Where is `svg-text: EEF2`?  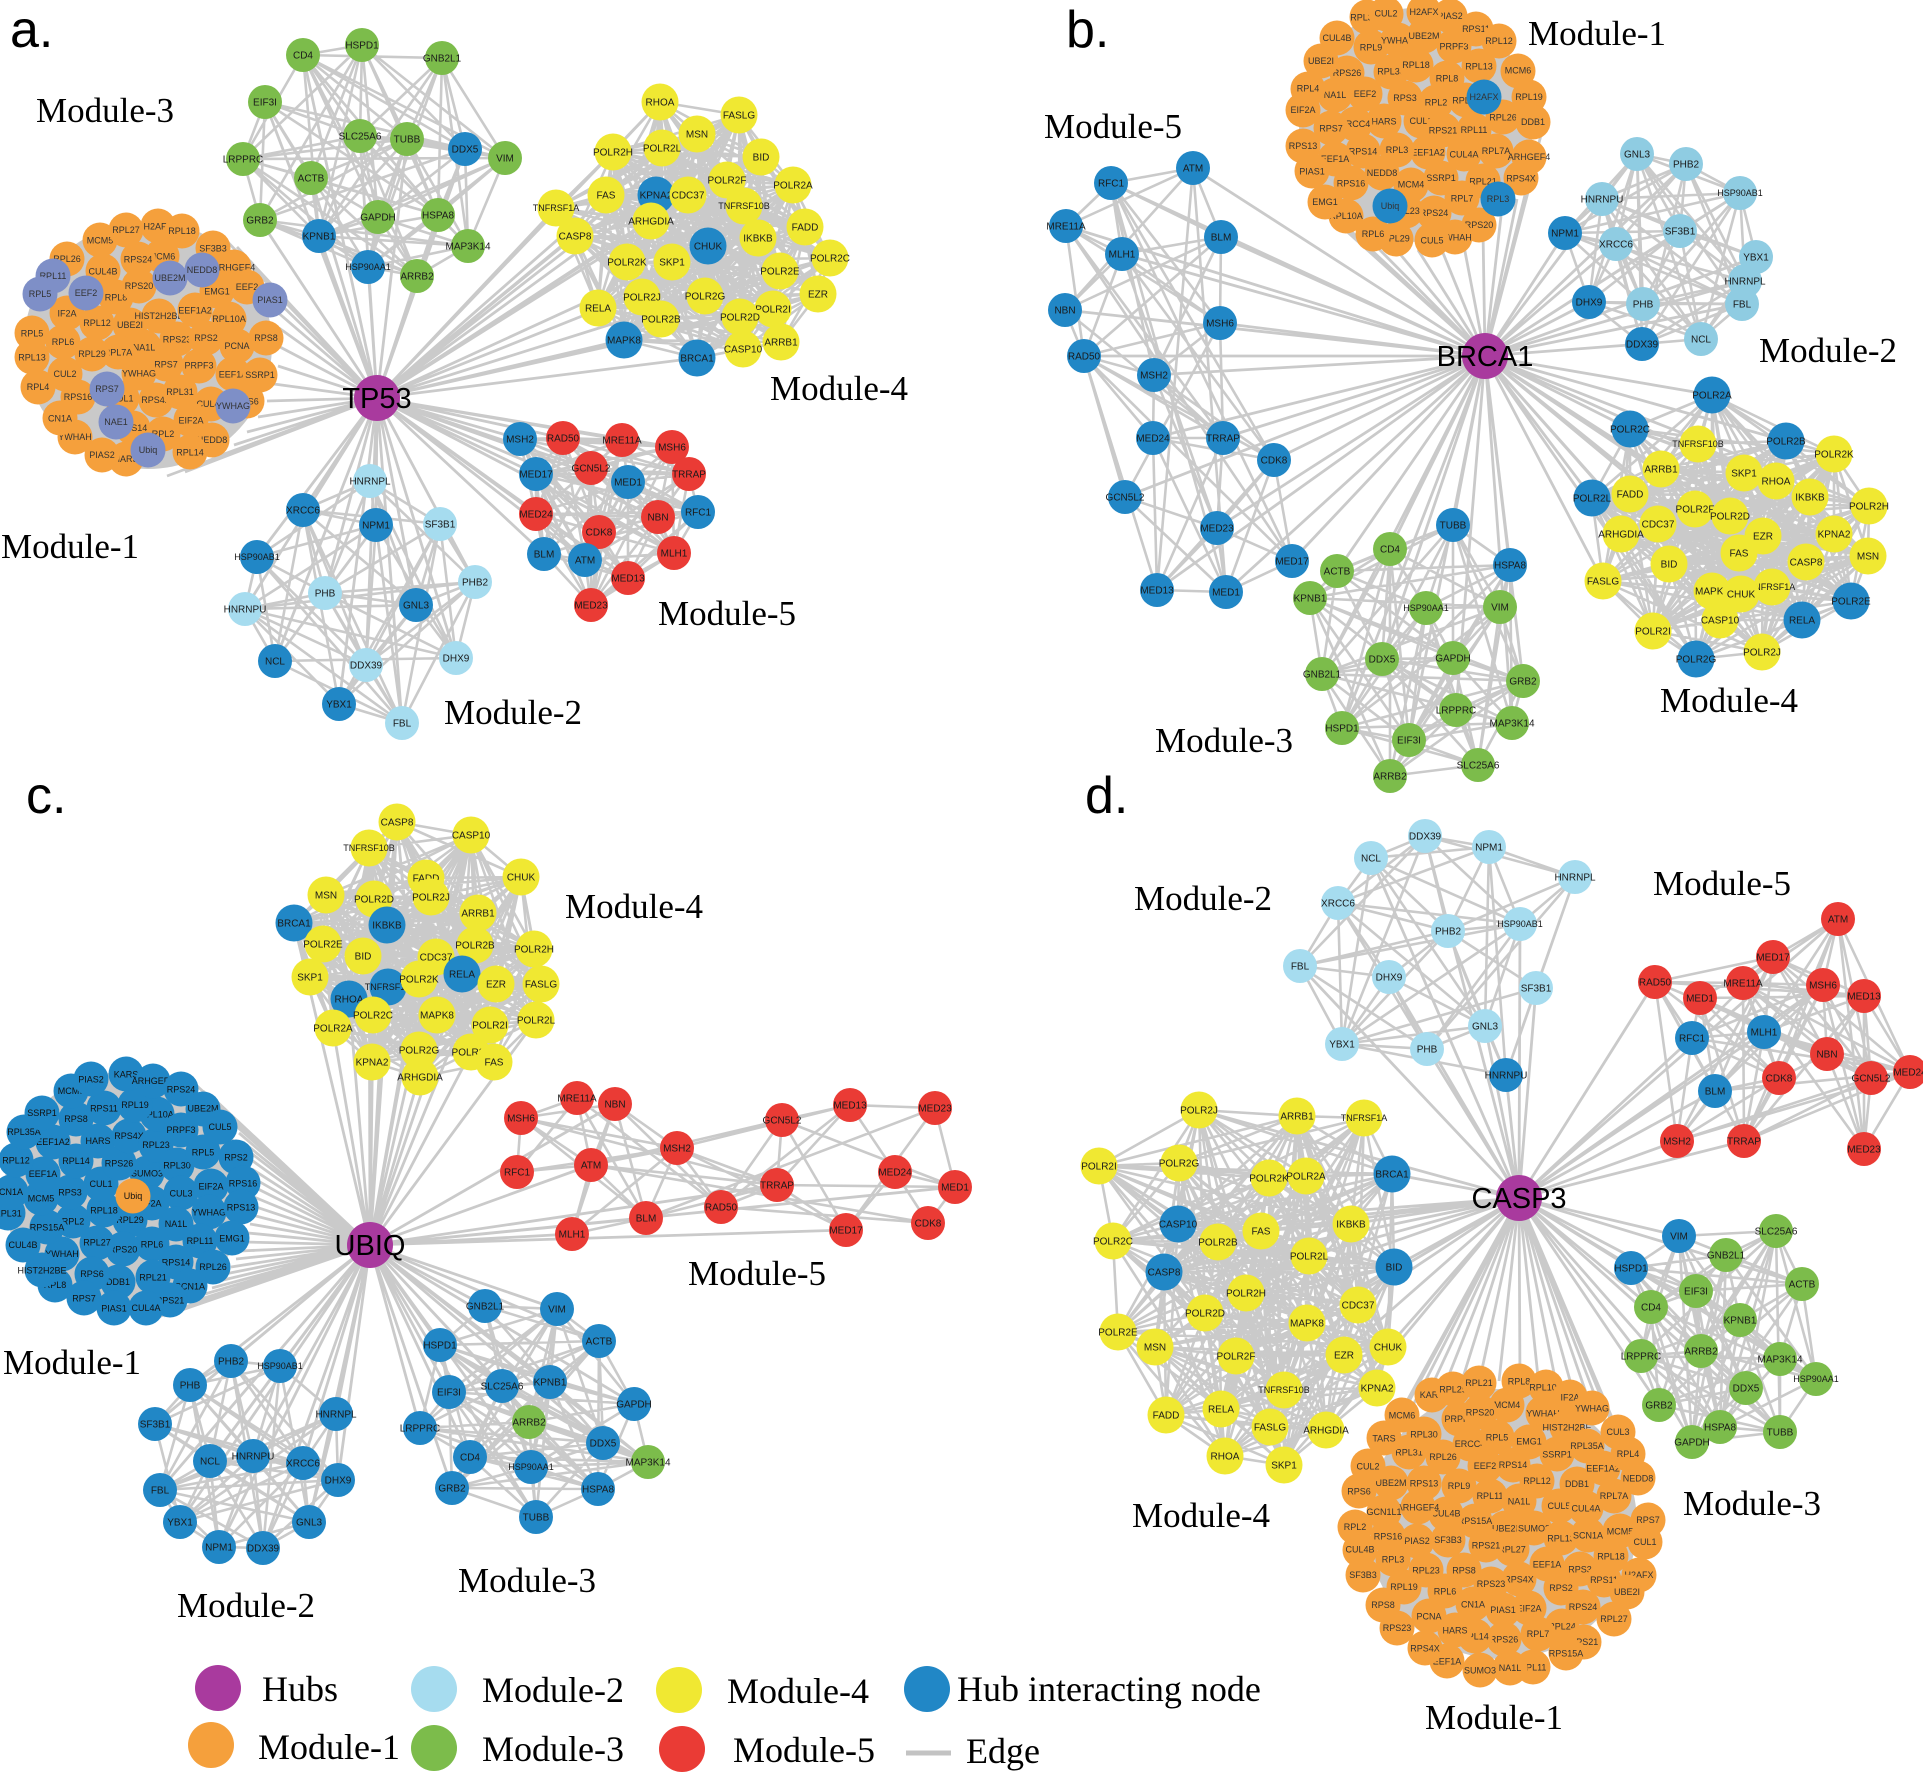 svg-text: EEF2 is located at coordinates (86, 293).